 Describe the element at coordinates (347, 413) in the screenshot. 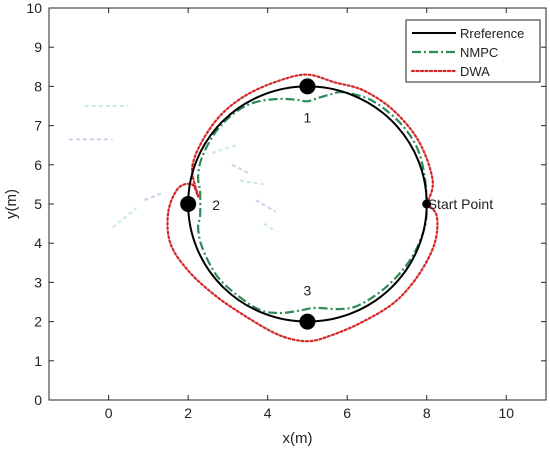

I see `x-tick-label: 6` at that location.